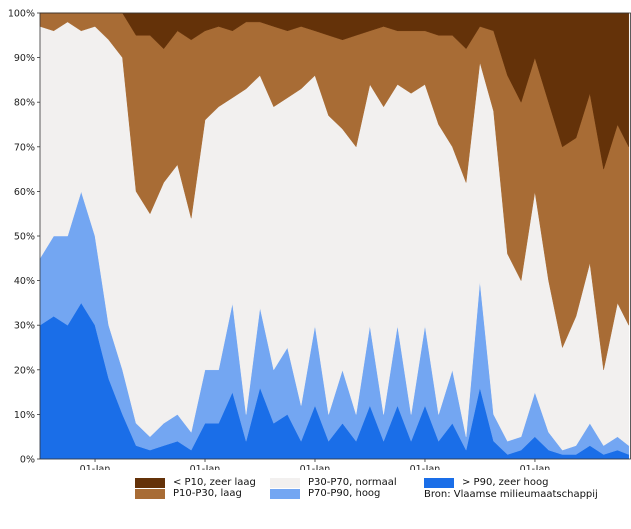 This screenshot has width=631, height=529. I want to click on y-tick-label: 20%, so click(24, 370).